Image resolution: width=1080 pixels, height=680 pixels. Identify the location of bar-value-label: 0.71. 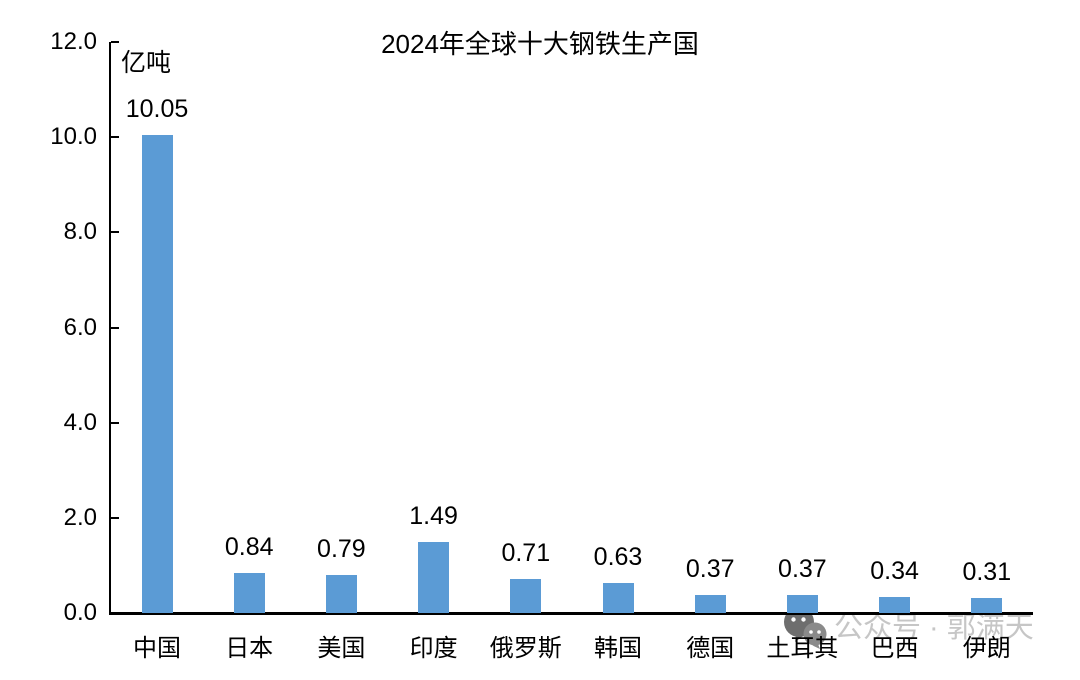
(526, 553).